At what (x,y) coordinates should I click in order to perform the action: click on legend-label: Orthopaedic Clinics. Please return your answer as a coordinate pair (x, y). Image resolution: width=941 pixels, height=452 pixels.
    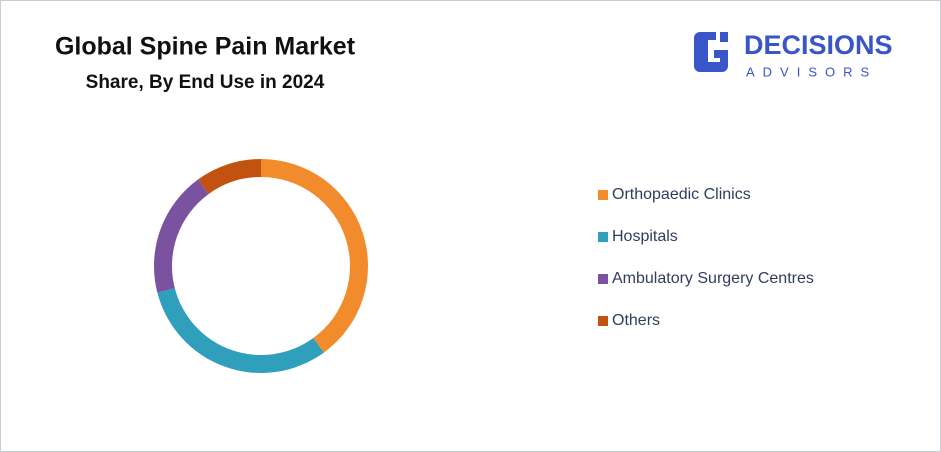
    Looking at the image, I should click on (681, 194).